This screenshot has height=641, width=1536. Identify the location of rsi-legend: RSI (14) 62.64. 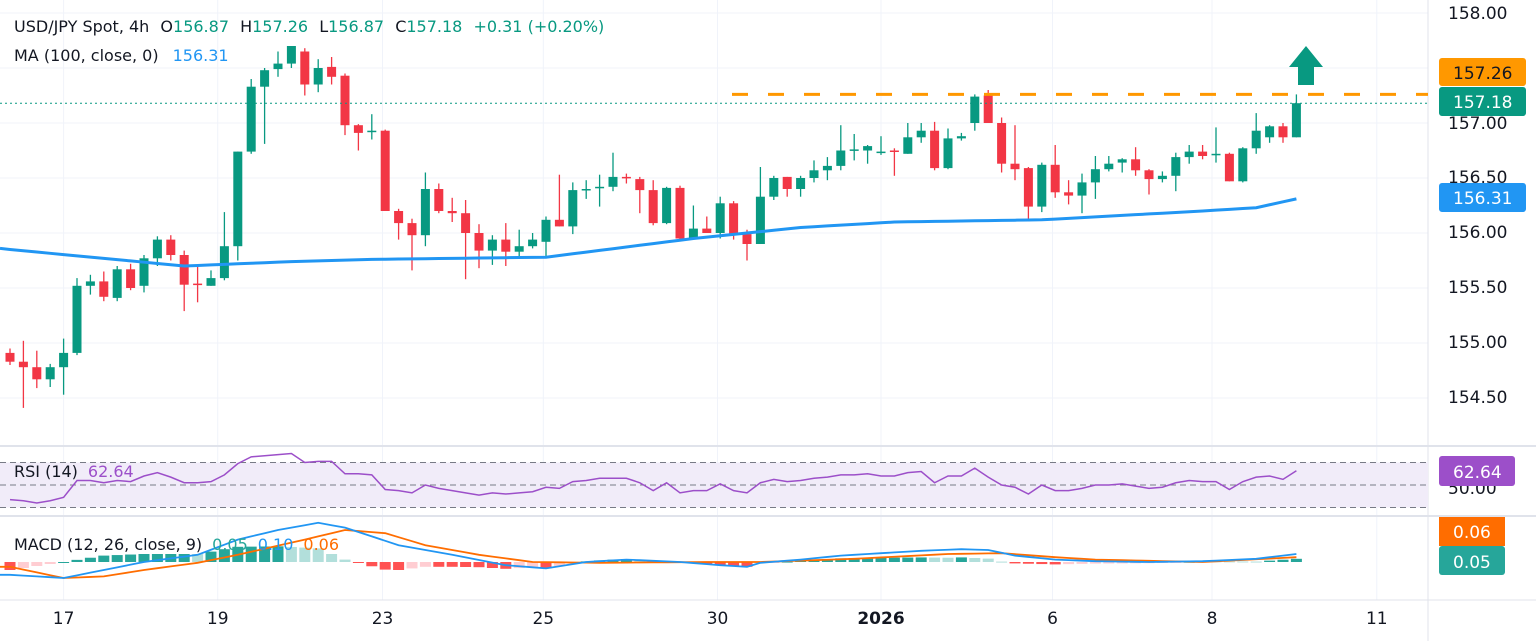
(77, 471).